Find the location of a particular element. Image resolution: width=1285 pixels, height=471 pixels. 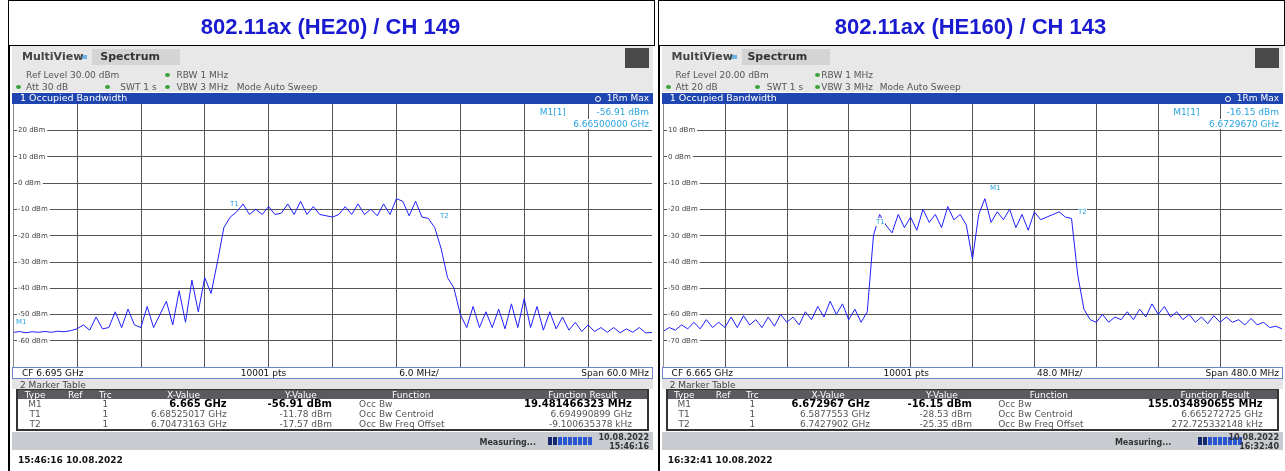

text: Att 30 dB is located at coordinates (47, 87).